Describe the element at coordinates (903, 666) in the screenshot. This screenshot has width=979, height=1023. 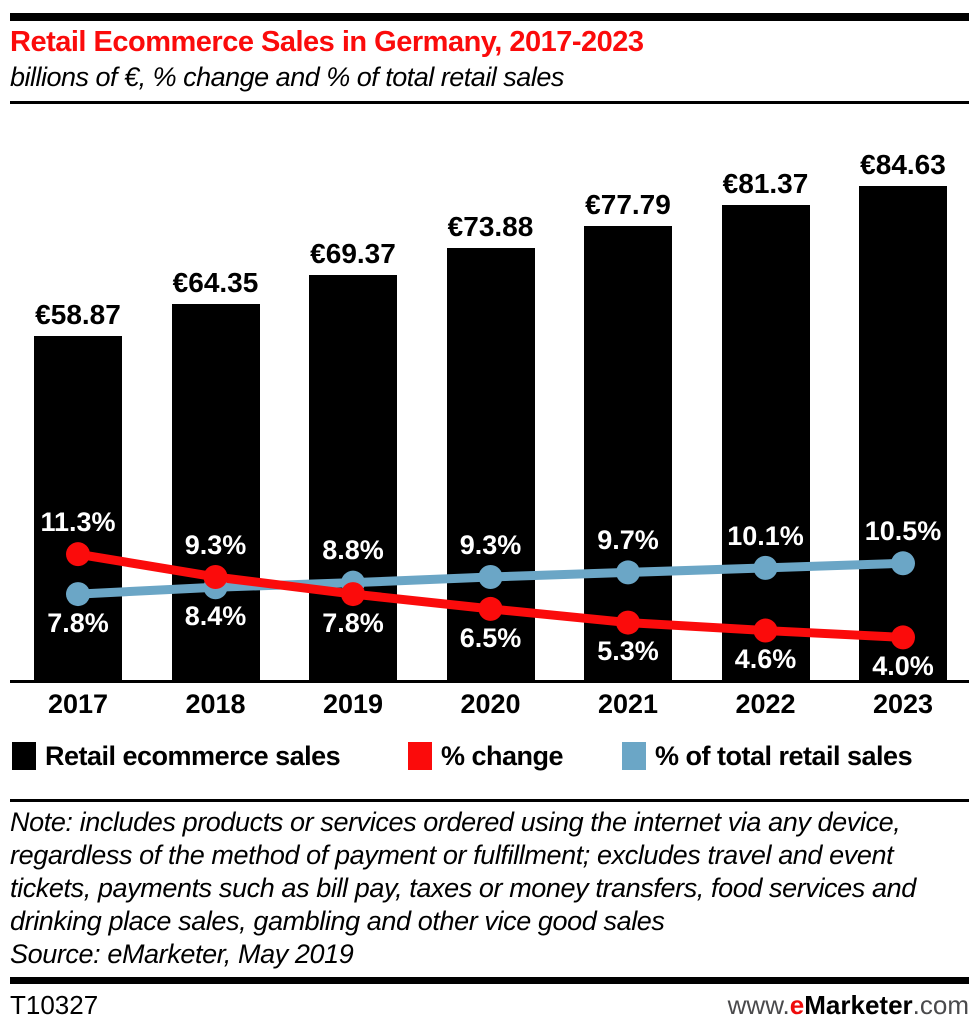
I see `pct-change-label: 4.0%` at that location.